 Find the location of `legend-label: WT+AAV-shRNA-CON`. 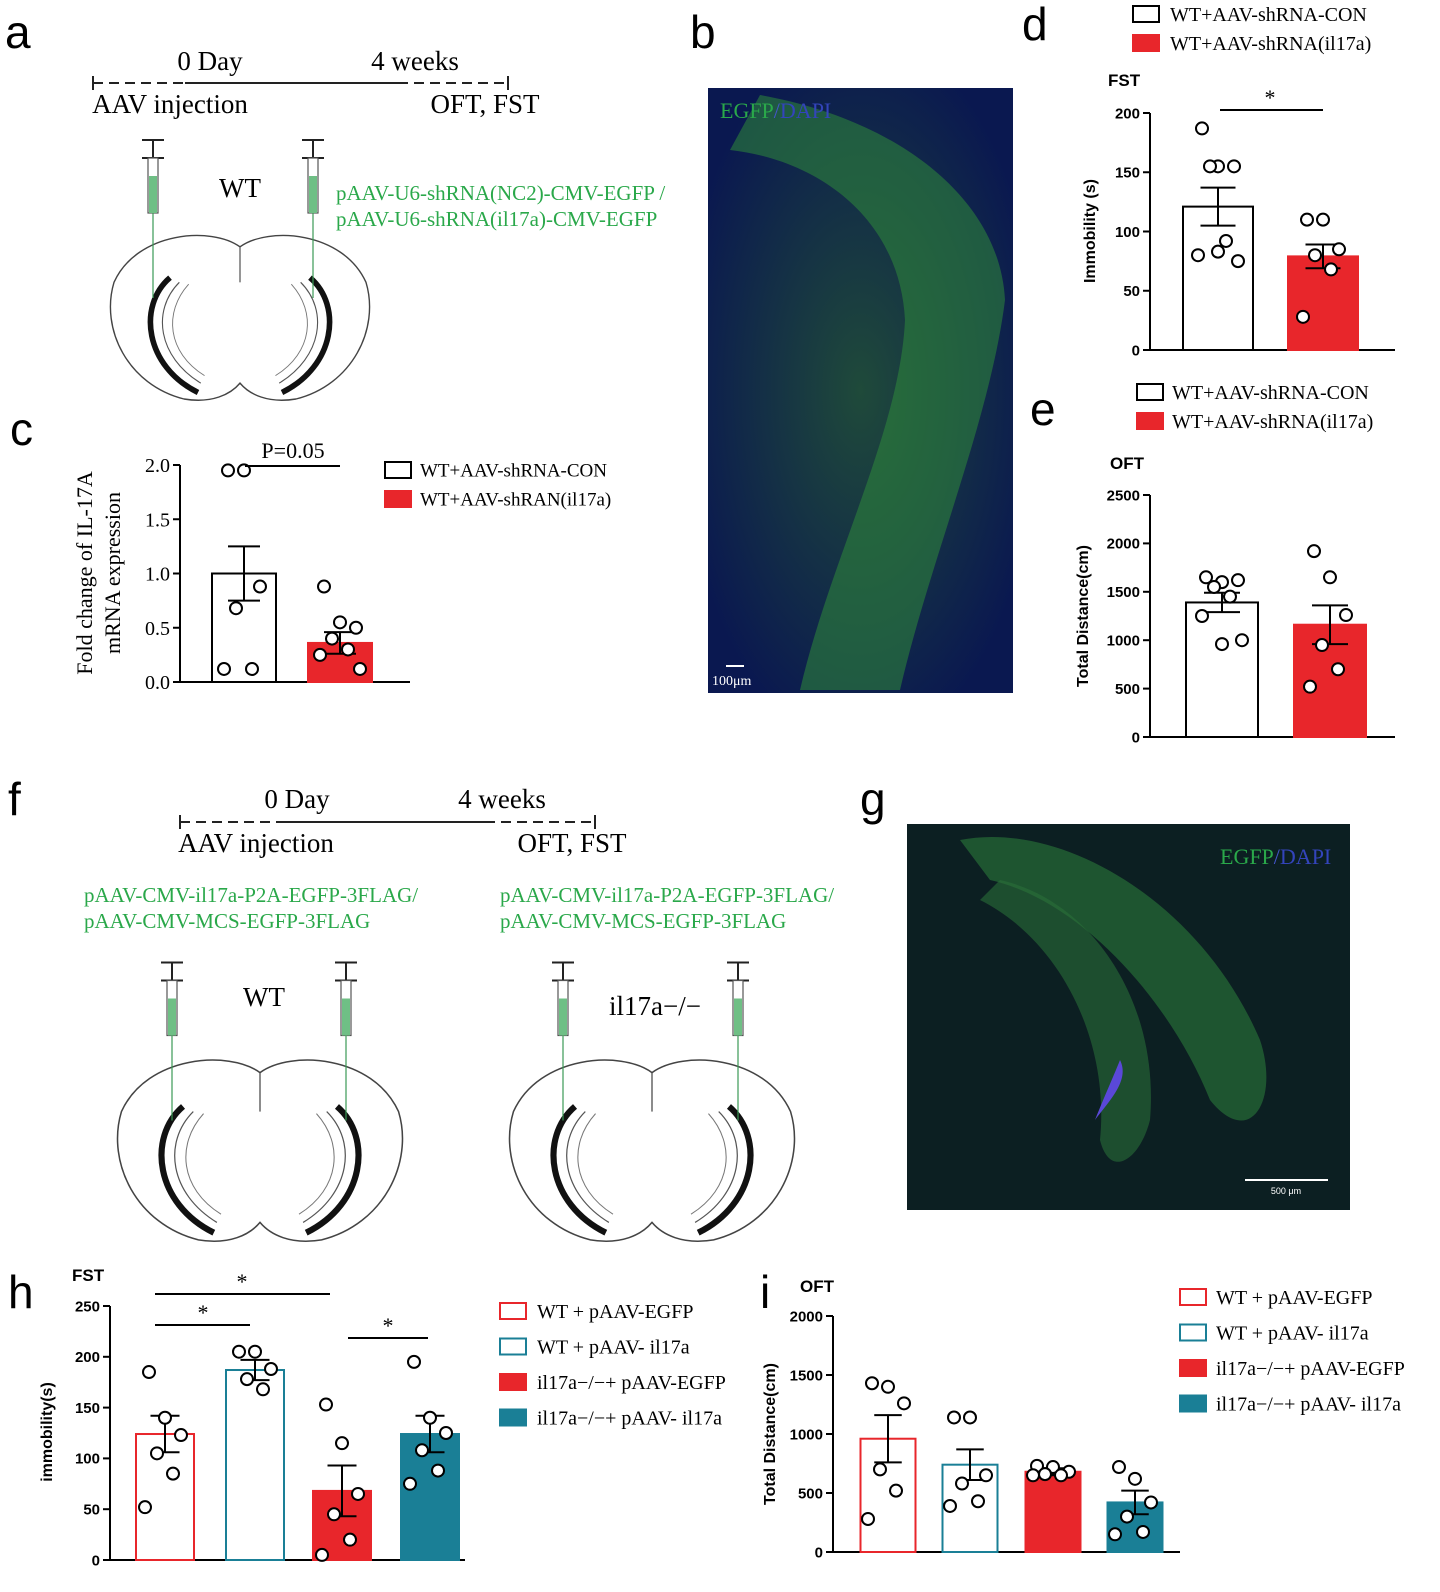

legend-label: WT+AAV-shRNA-CON is located at coordinates (1270, 393).